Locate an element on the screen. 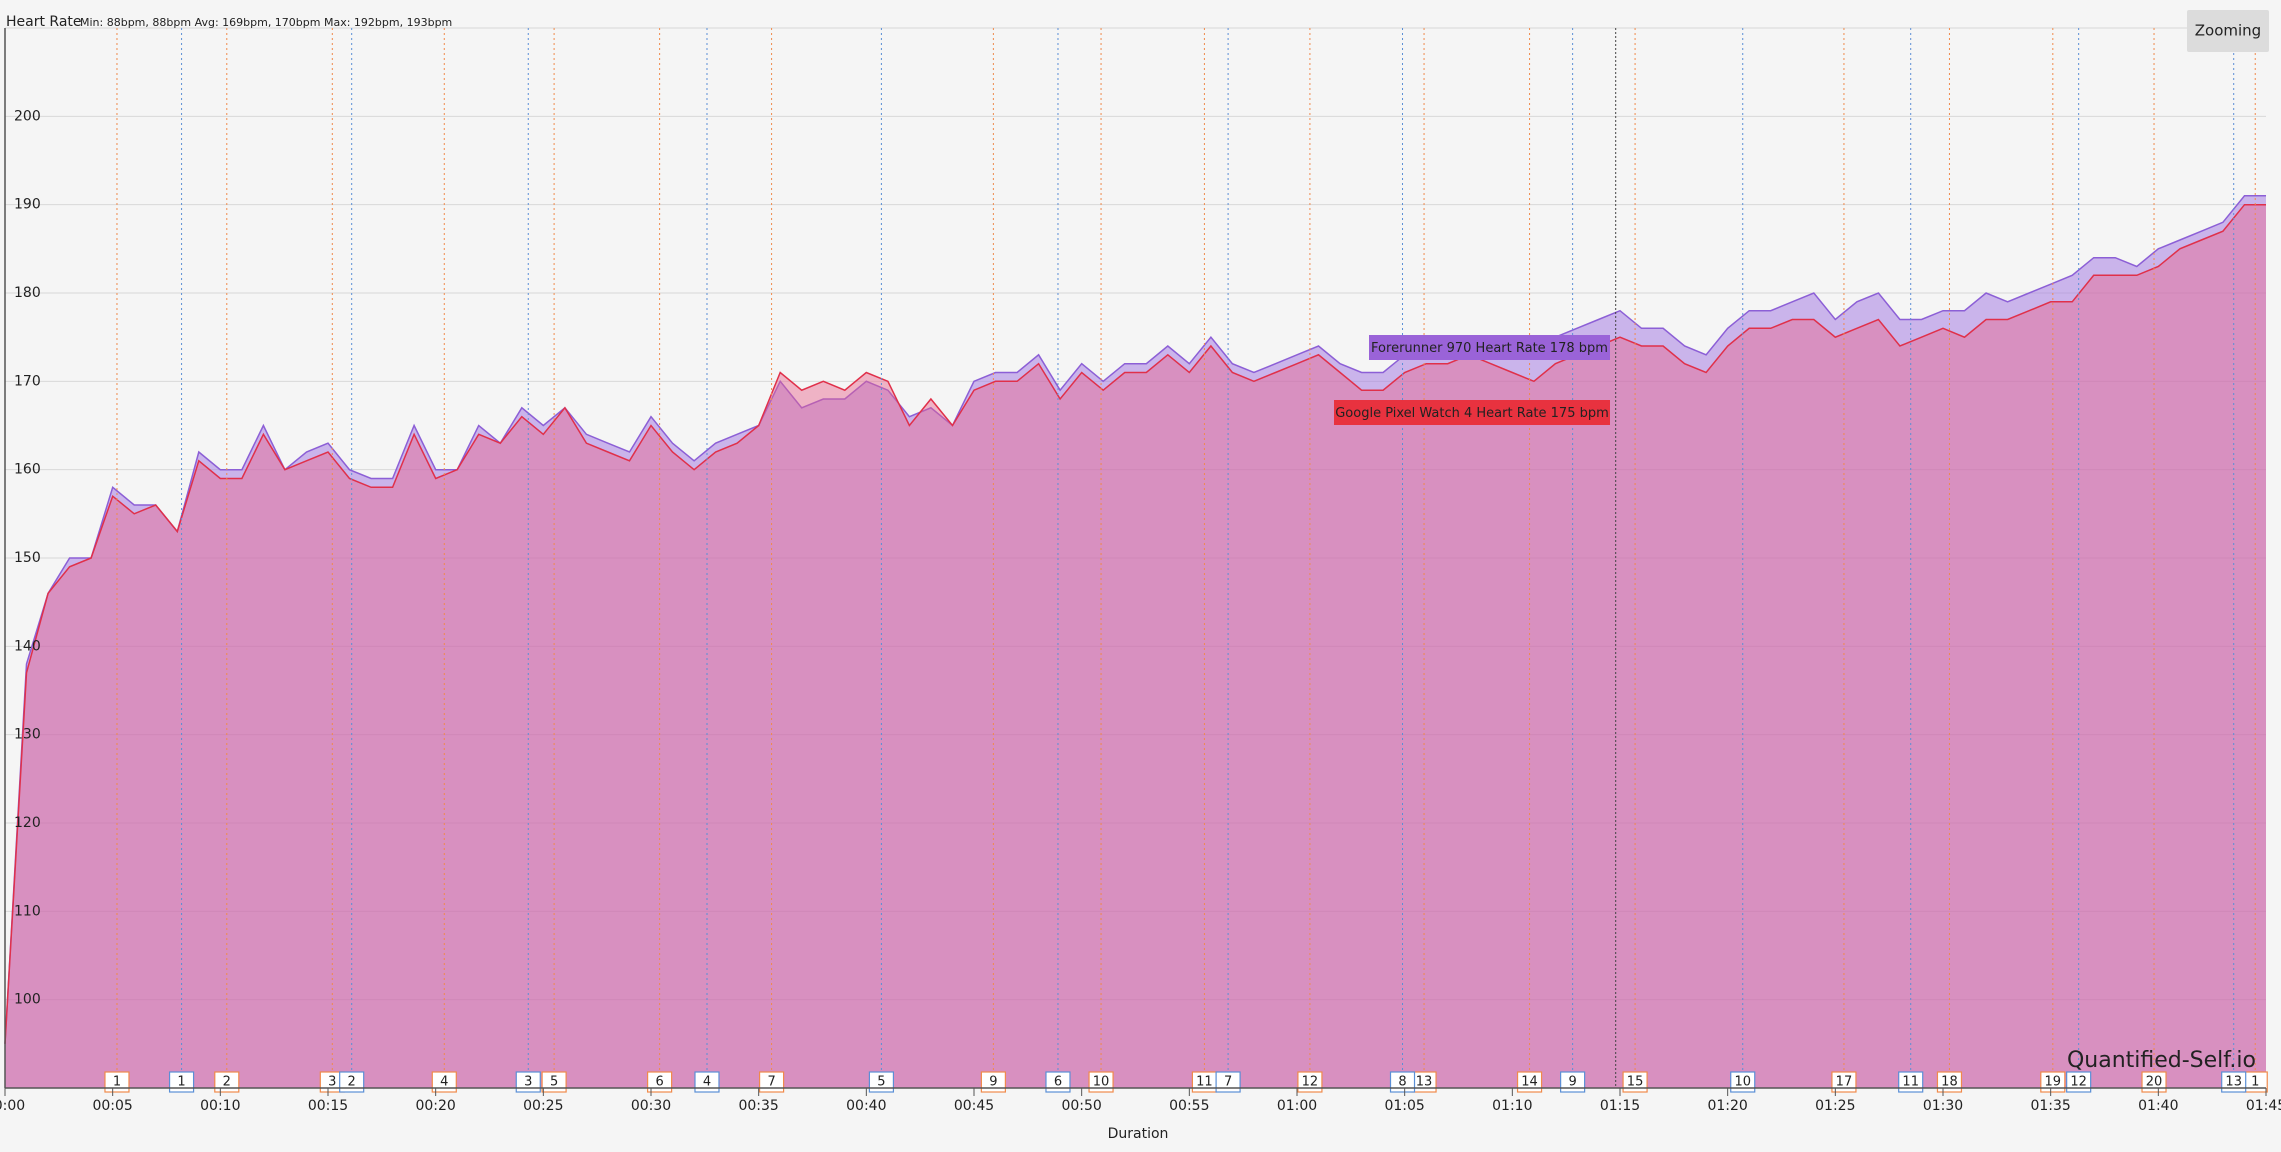 The width and height of the screenshot is (2281, 1152). lap-label: 9 is located at coordinates (1572, 1082).